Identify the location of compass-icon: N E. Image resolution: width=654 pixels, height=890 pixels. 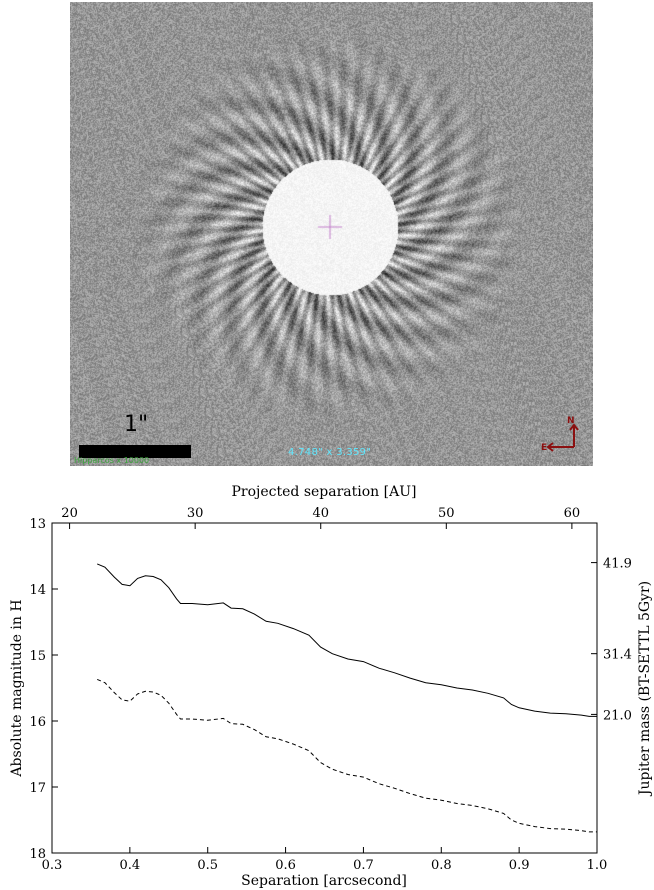
(560, 434).